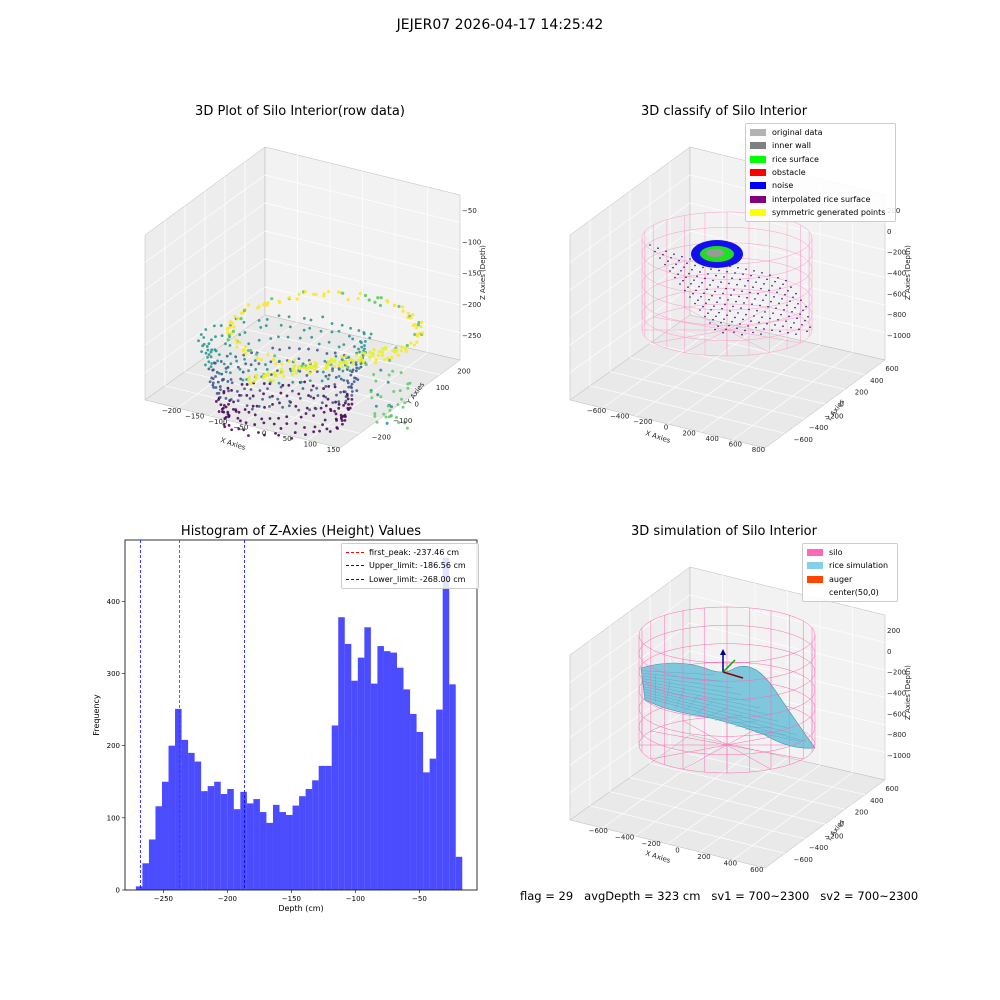 The width and height of the screenshot is (1000, 1000). What do you see at coordinates (471, 274) in the screenshot?
I see `raw-z-tick-label: −150` at bounding box center [471, 274].